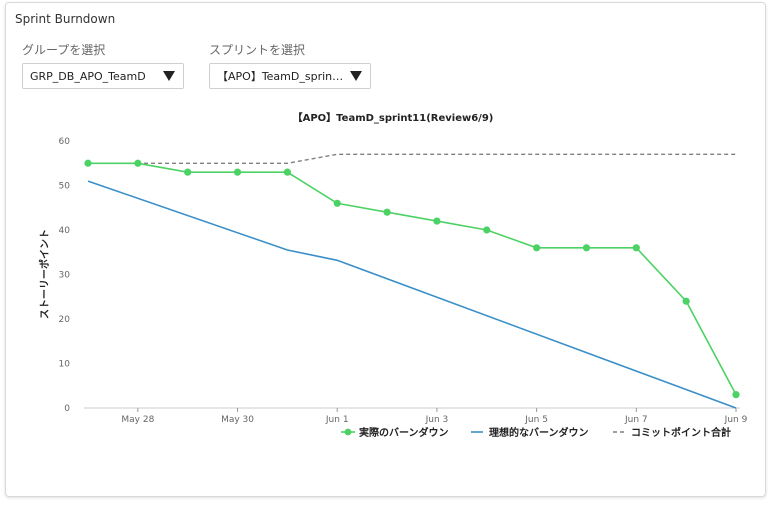  Describe the element at coordinates (404, 432) in the screenshot. I see `legend-label: 実際のバーンダウン` at that location.